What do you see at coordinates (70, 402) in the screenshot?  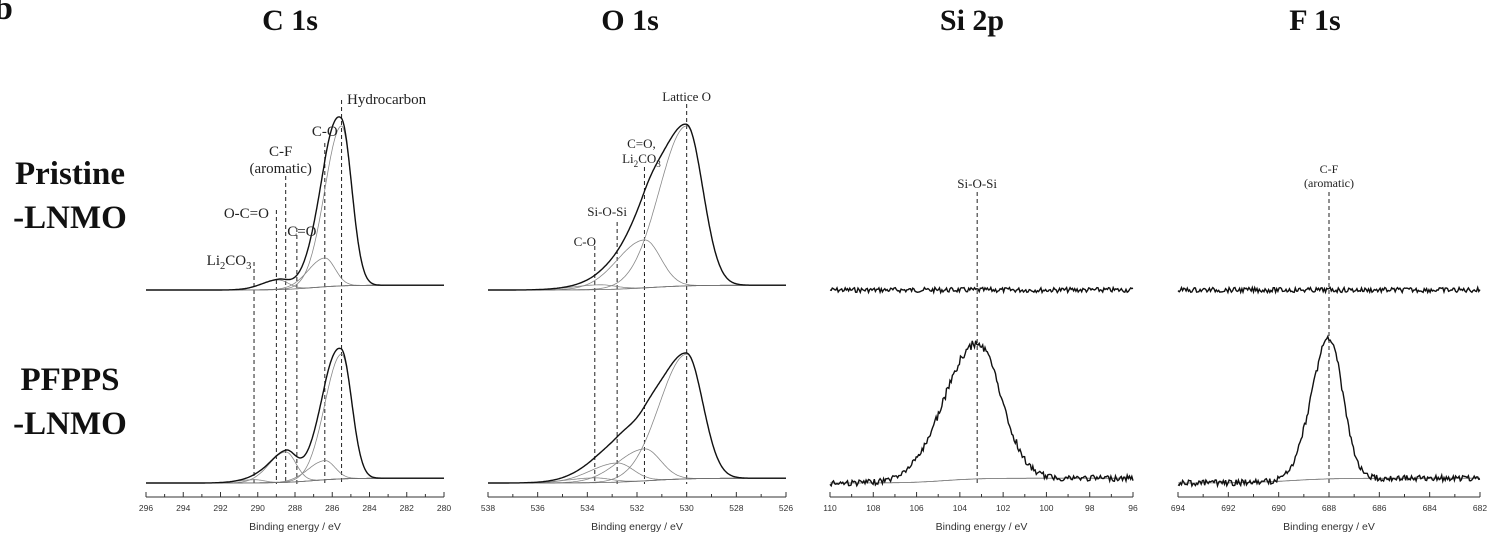 I see `row-label-pfpps: PFPPS -LNMO` at bounding box center [70, 402].